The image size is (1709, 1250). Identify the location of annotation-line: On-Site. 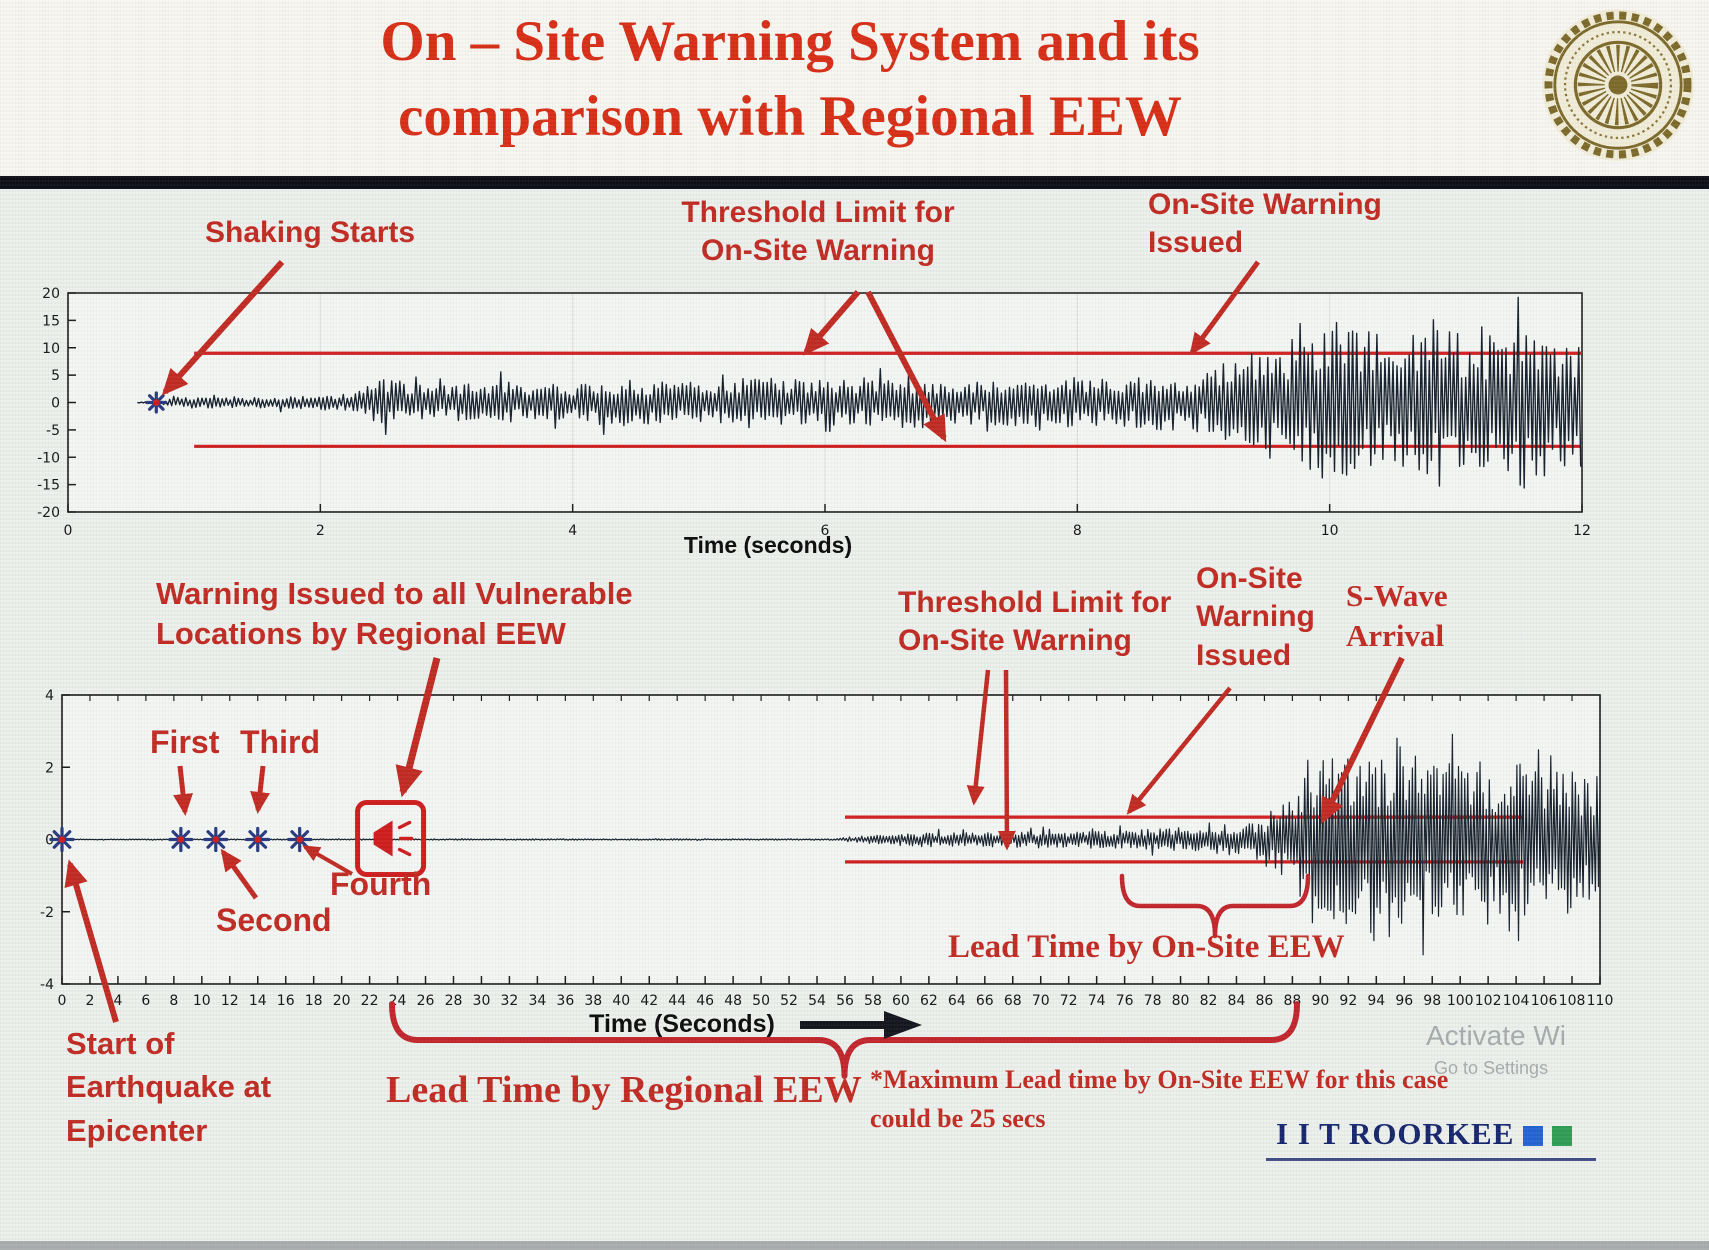
(1249, 578).